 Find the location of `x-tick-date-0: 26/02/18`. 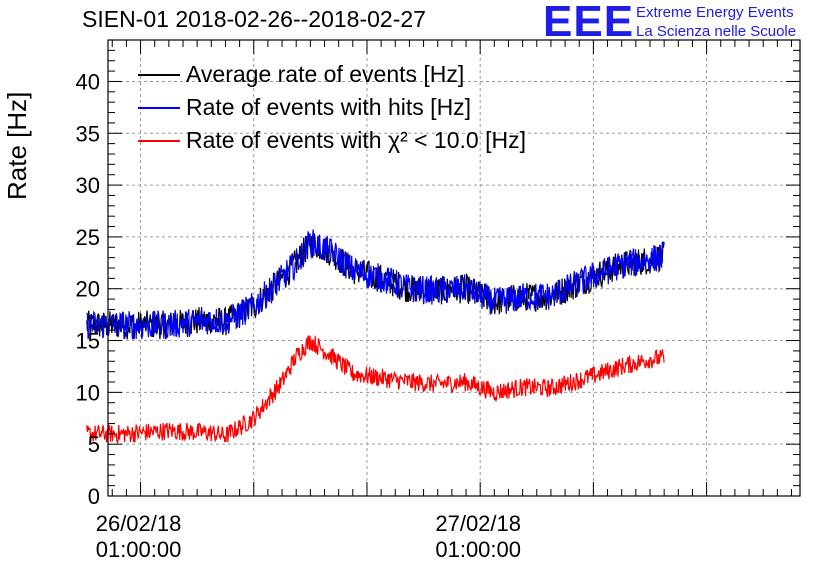

x-tick-date-0: 26/02/18 is located at coordinates (139, 523).